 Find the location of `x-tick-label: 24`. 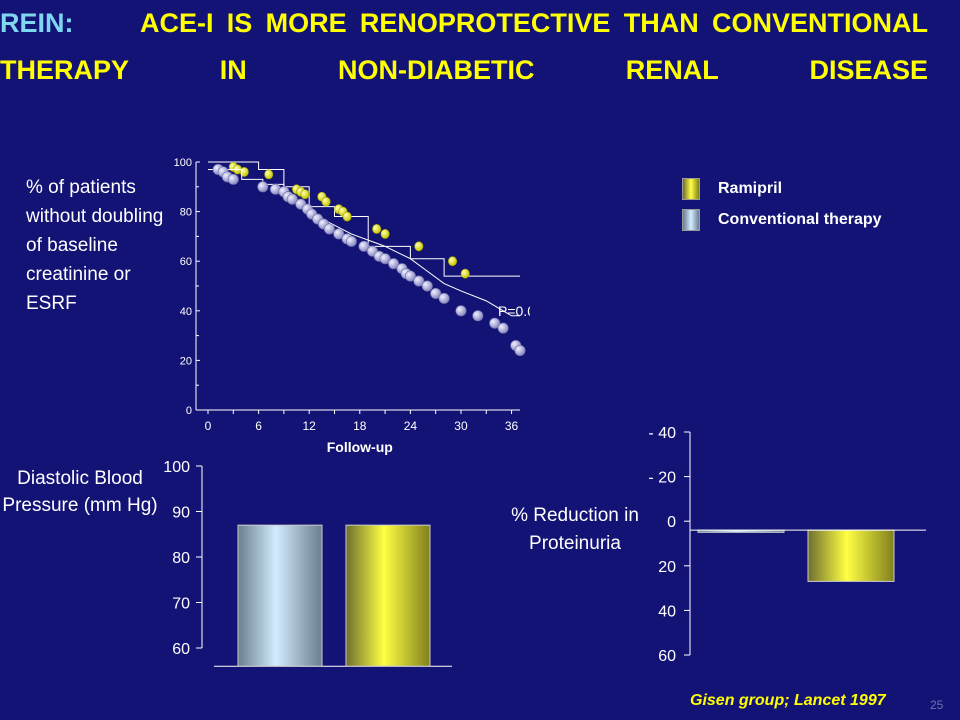

x-tick-label: 24 is located at coordinates (411, 426).